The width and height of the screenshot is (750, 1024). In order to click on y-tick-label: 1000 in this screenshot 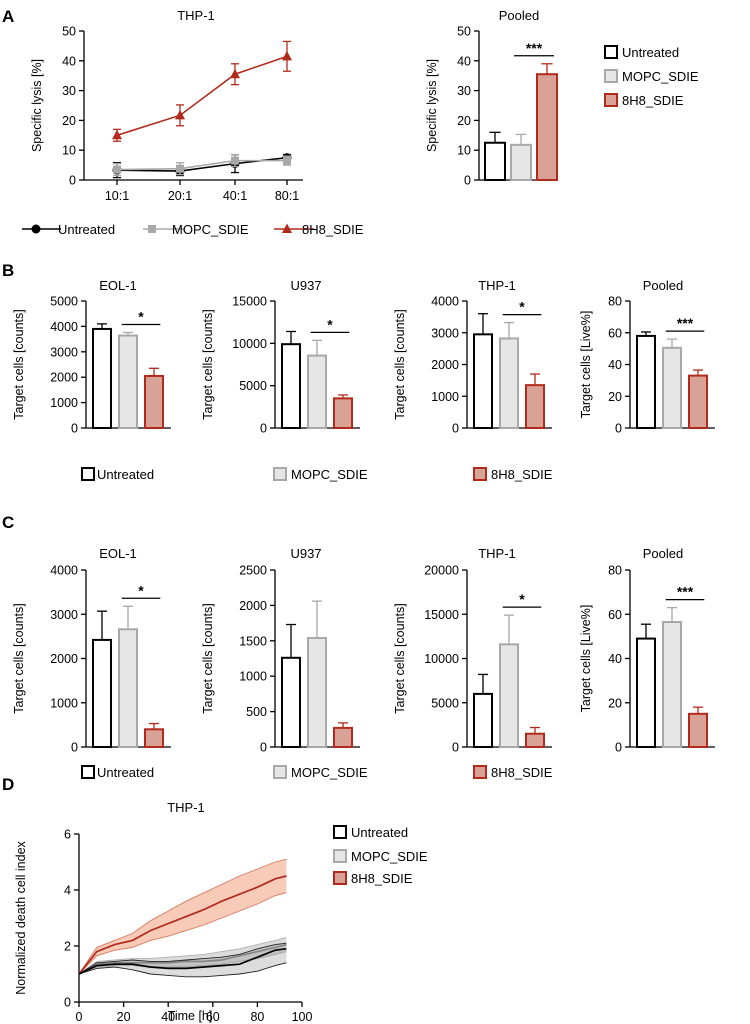, I will do `click(445, 397)`.